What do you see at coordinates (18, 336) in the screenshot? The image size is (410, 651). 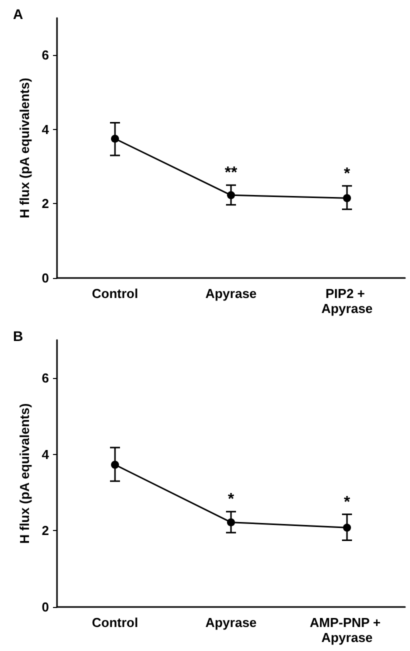 I see `chart-title: B` at bounding box center [18, 336].